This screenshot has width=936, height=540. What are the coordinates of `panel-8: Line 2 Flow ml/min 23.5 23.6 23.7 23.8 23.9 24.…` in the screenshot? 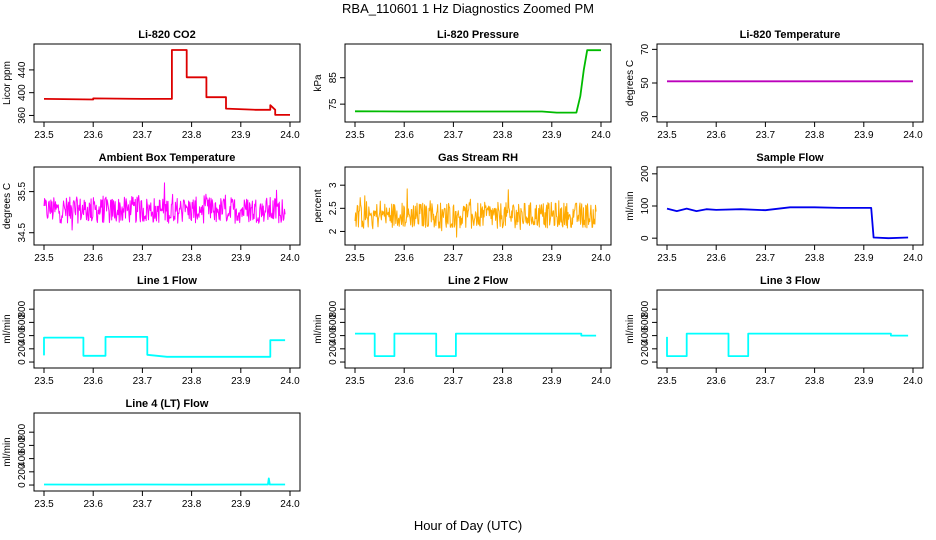 It's located at (462, 331).